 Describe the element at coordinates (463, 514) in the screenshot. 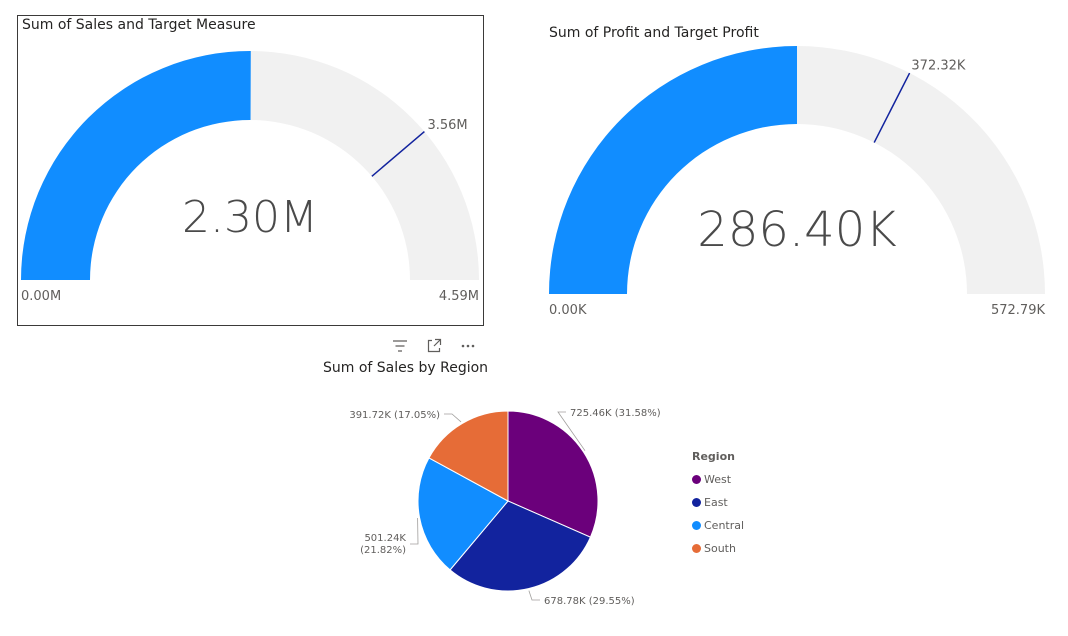

I see `pie-slice-central` at that location.